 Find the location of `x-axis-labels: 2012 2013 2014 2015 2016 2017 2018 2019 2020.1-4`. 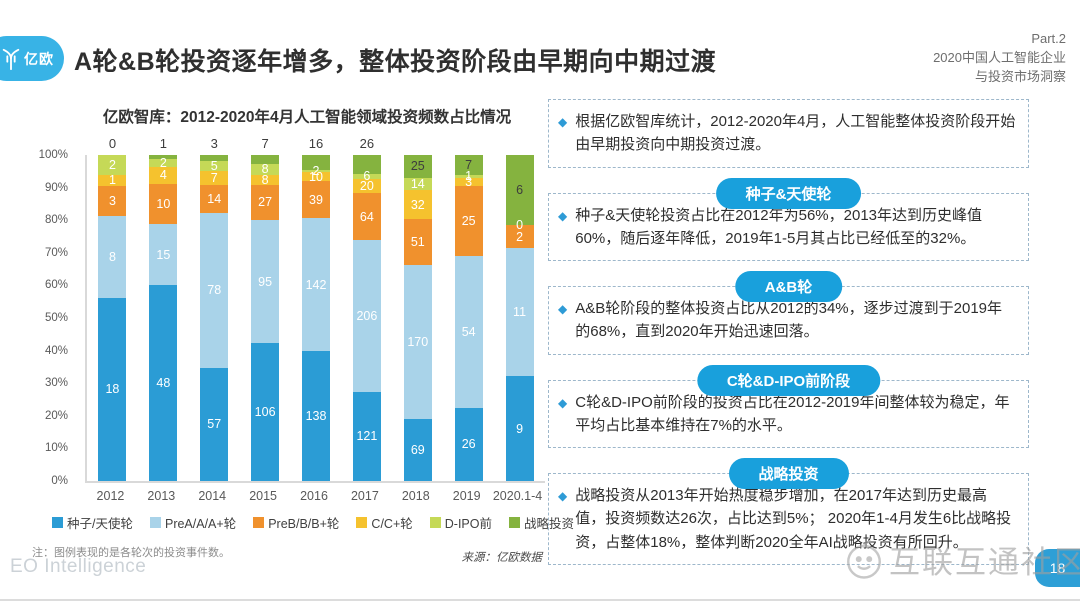

x-axis-labels: 2012 2013 2014 2015 2016 2017 2018 2019 2020.1-4 is located at coordinates (314, 497).